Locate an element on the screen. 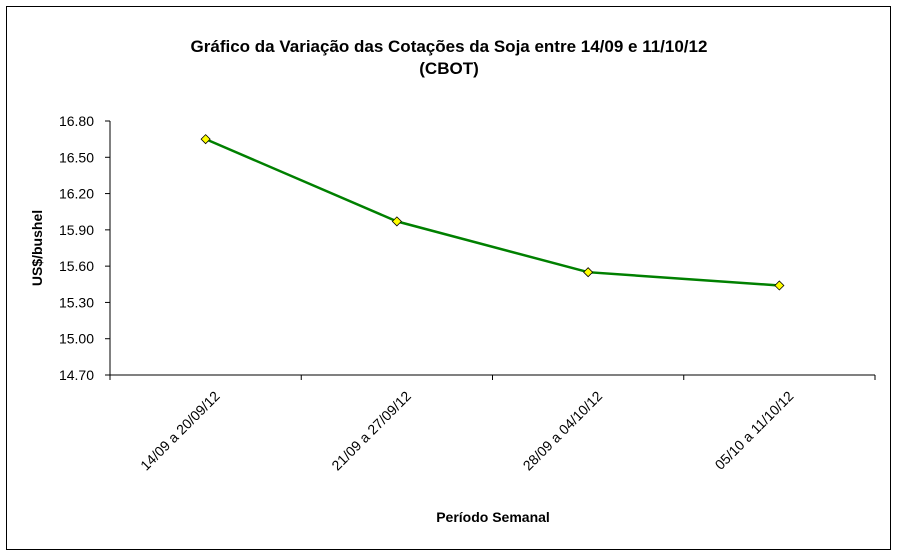  y-tick-label: 16.80 is located at coordinates (76, 121).